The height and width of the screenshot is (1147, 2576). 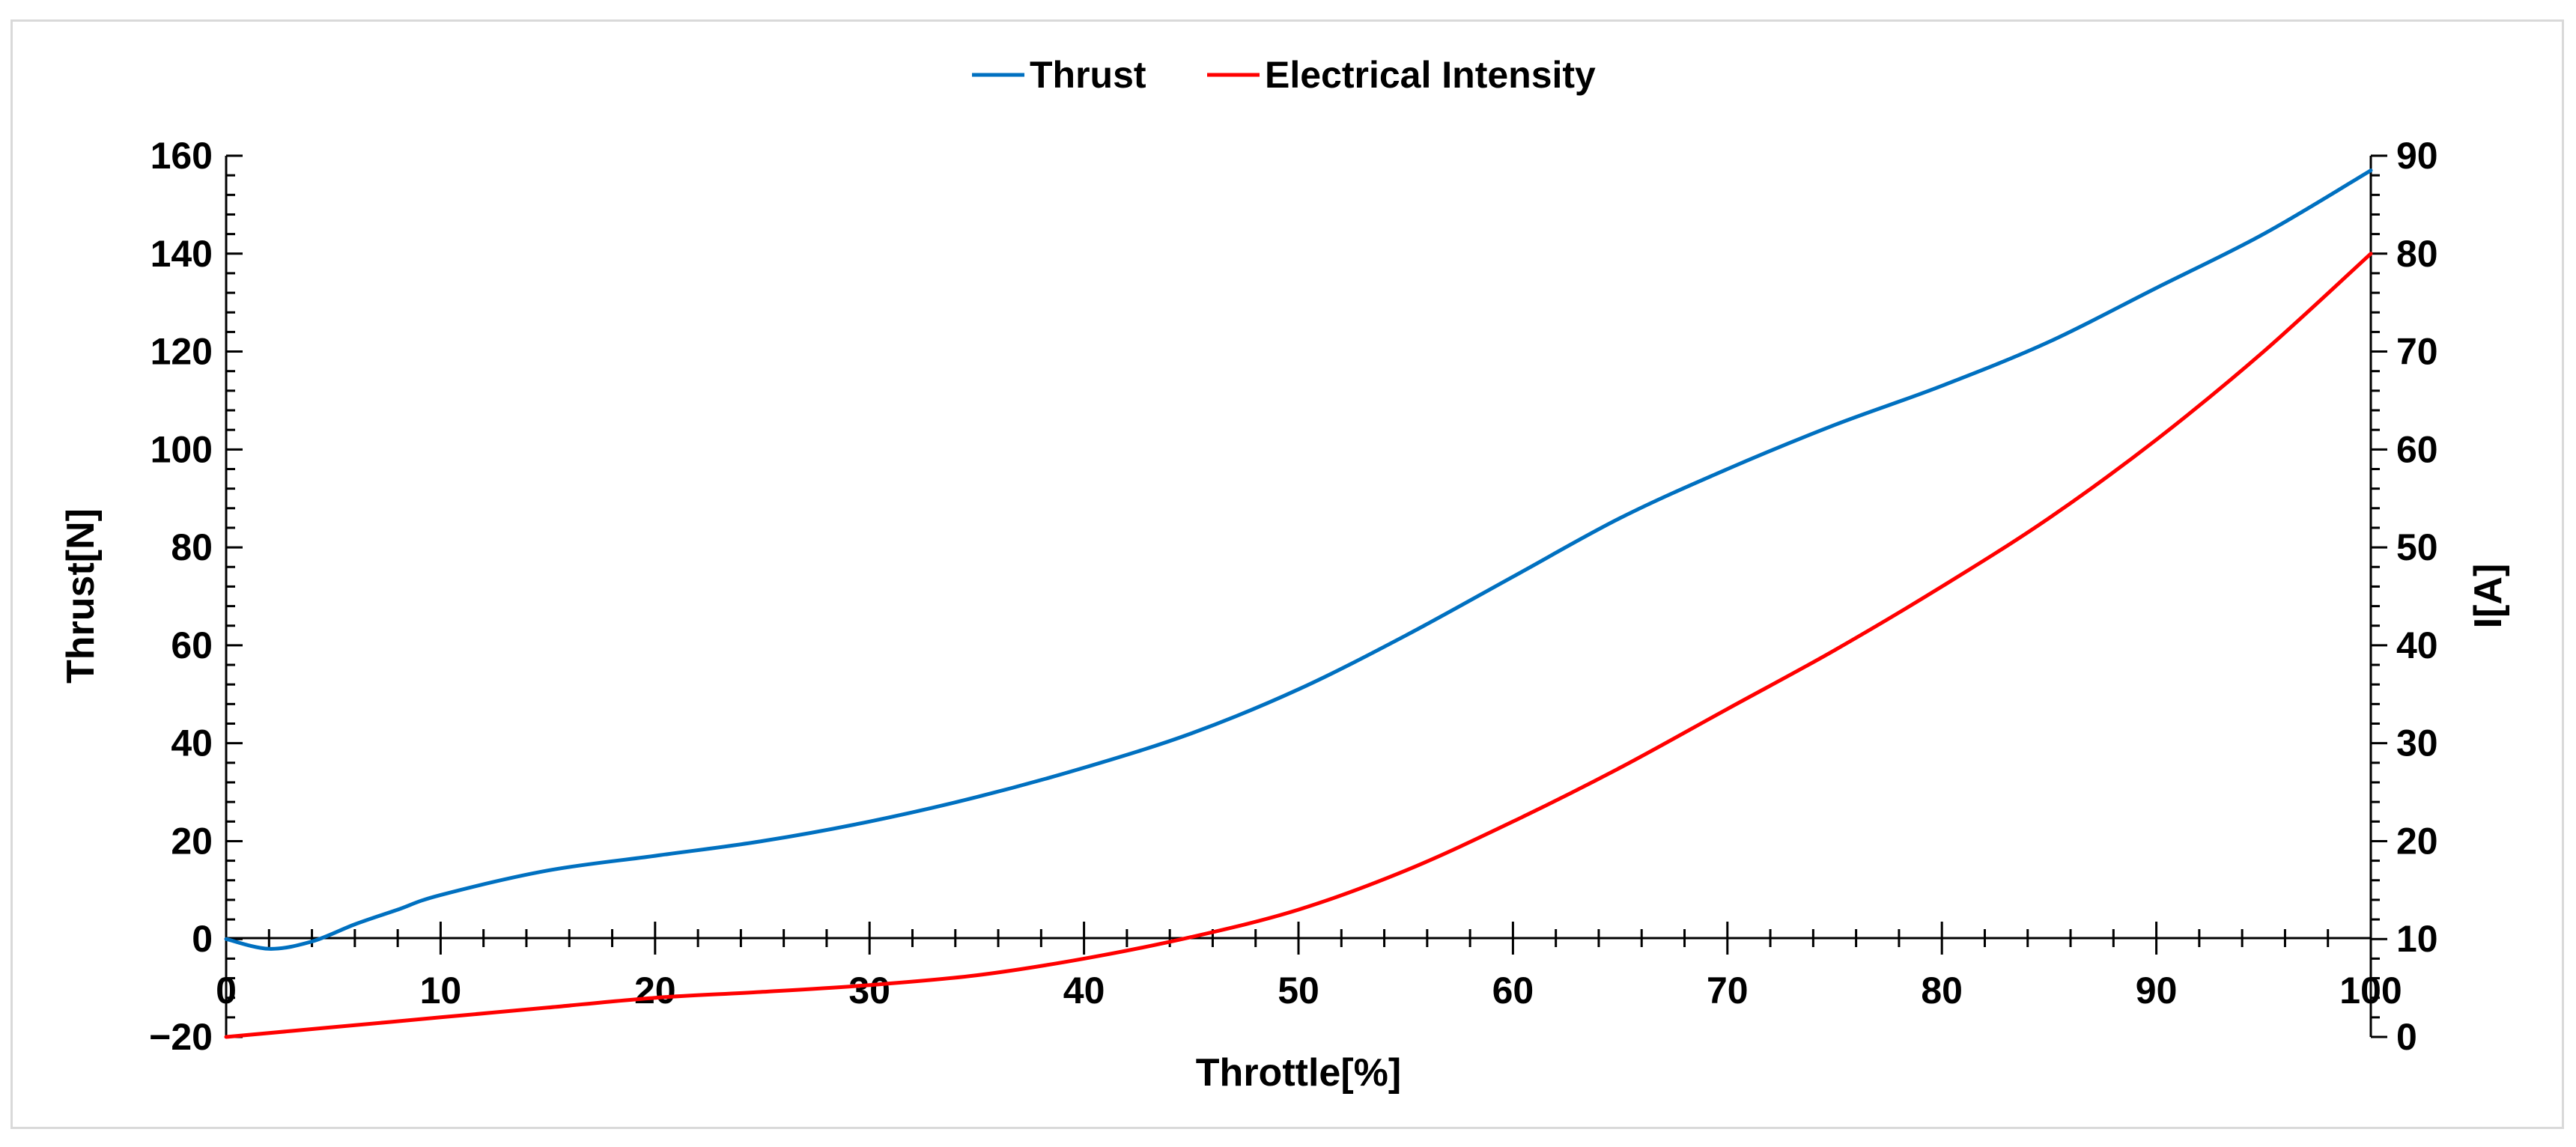 I want to click on y-tick-label: 140, so click(x=182, y=254).